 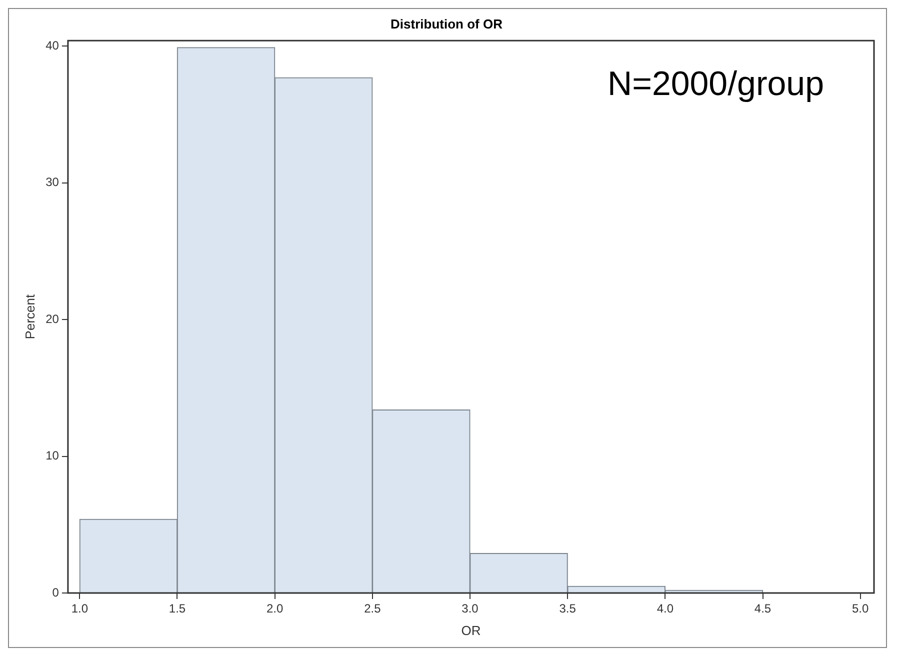 I want to click on x-tick-label: 4.0, so click(x=665, y=609).